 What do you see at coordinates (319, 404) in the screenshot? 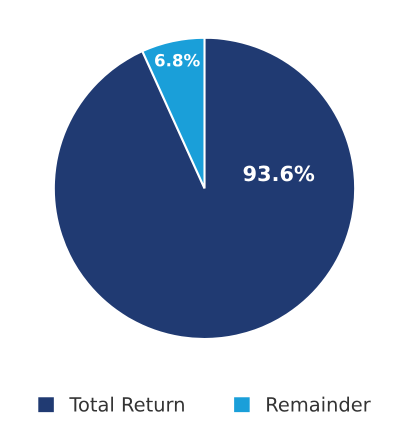
I see `legend-label: Remainder` at bounding box center [319, 404].